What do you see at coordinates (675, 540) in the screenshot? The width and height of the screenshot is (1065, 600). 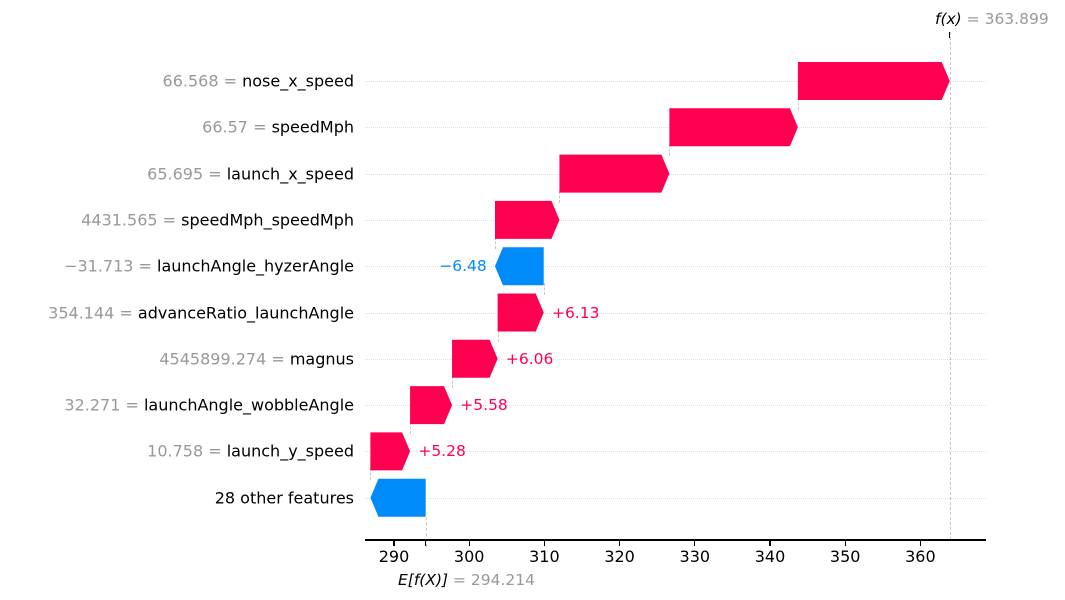 I see `x-axis` at bounding box center [675, 540].